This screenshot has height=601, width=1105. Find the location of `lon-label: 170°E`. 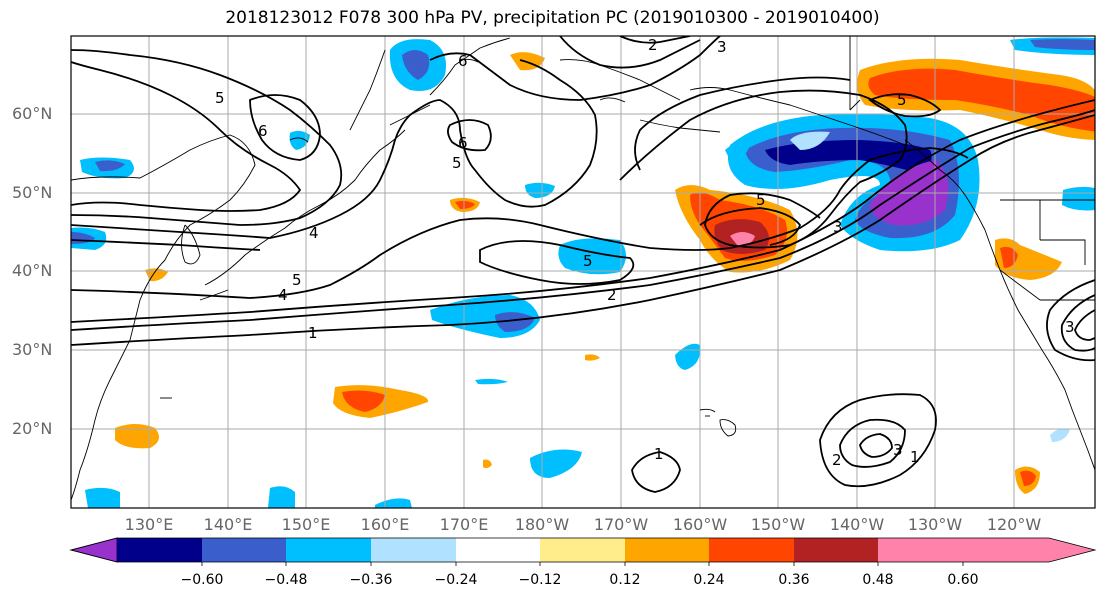

lon-label: 170°E is located at coordinates (464, 524).